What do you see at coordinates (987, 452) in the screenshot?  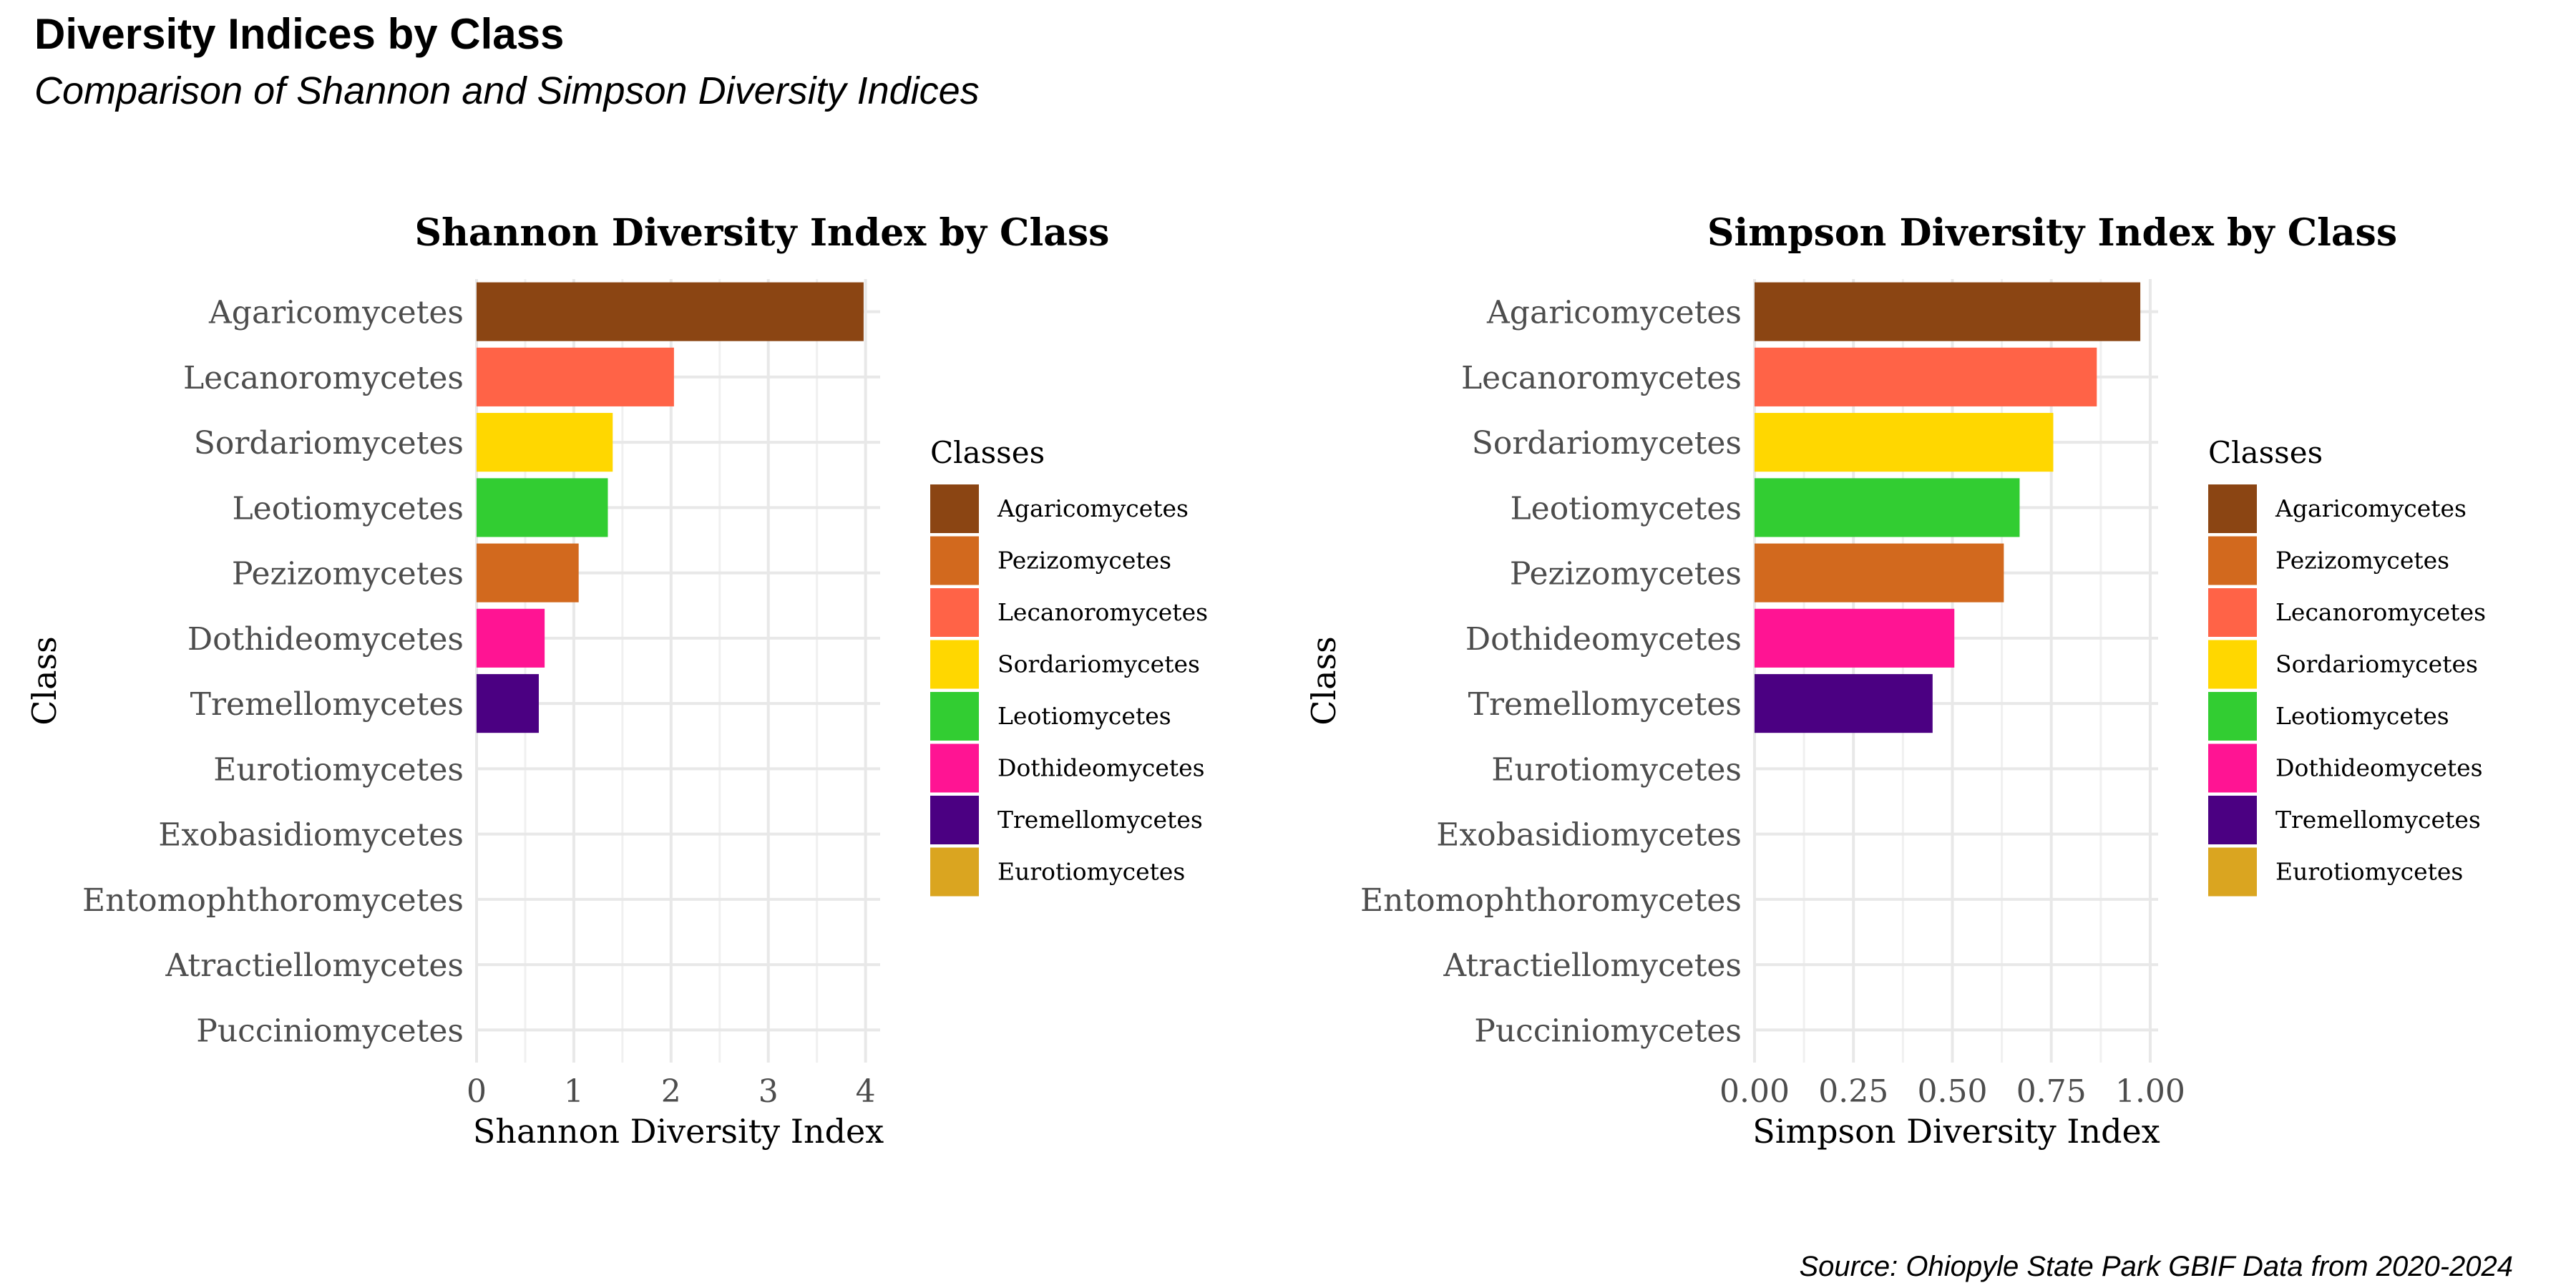 I see `shannon-legend-title: Classes` at bounding box center [987, 452].